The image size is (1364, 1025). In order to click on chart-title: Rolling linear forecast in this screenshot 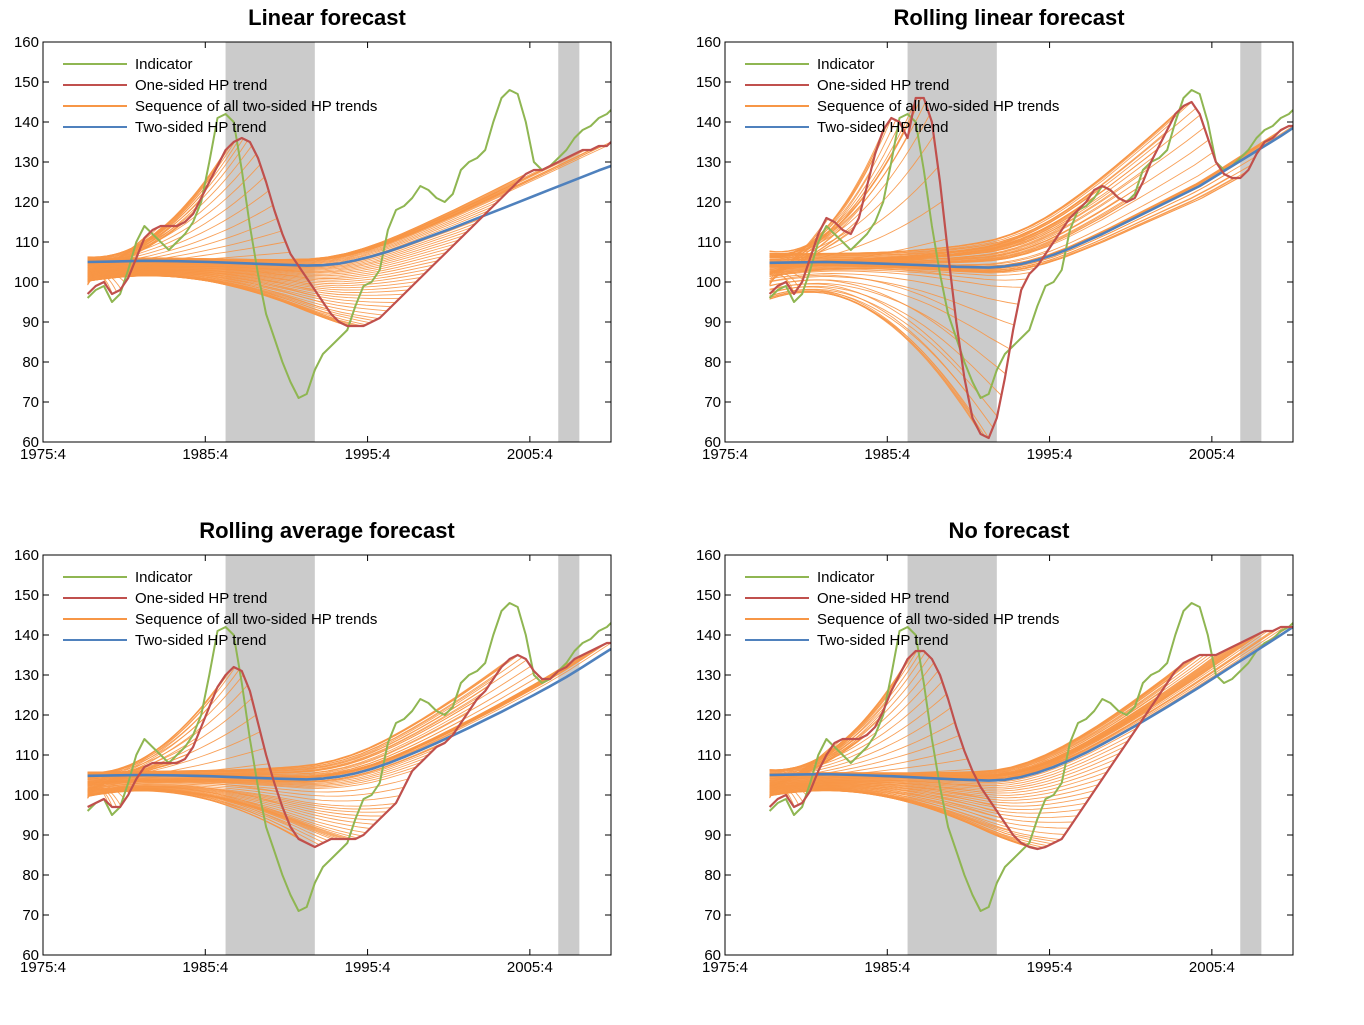, I will do `click(1009, 17)`.